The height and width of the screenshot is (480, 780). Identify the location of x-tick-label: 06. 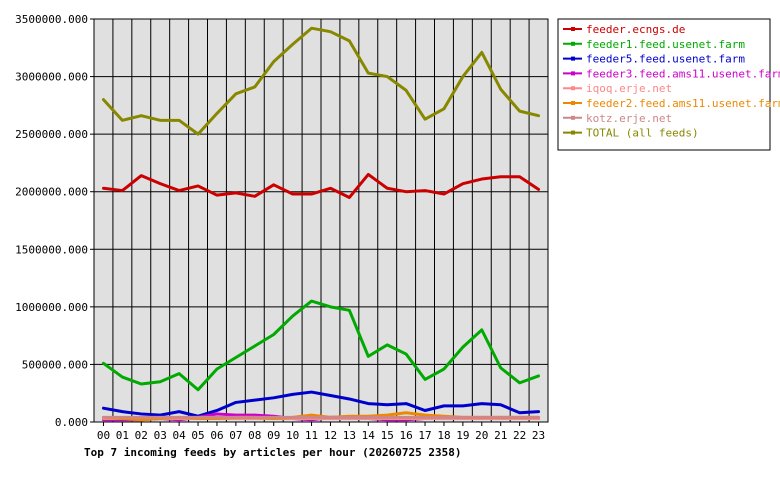
(216, 435).